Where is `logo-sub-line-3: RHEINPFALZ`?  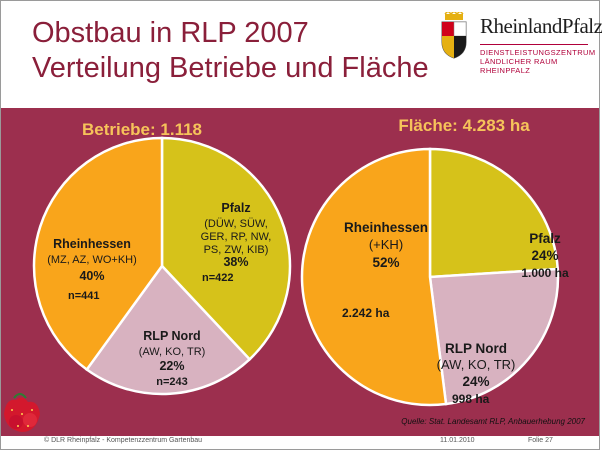
logo-sub-line-3: RHEINPFALZ is located at coordinates (505, 70).